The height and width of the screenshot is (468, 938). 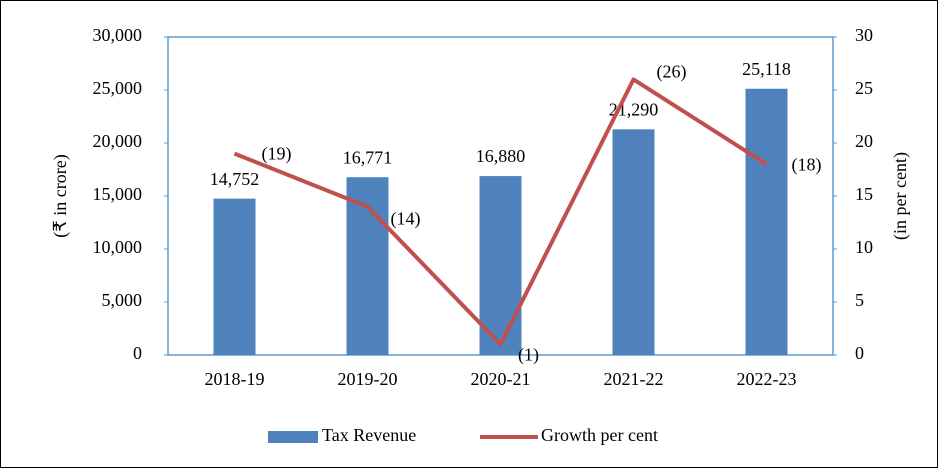 What do you see at coordinates (118, 194) in the screenshot?
I see `y-tick-label: 15,000` at bounding box center [118, 194].